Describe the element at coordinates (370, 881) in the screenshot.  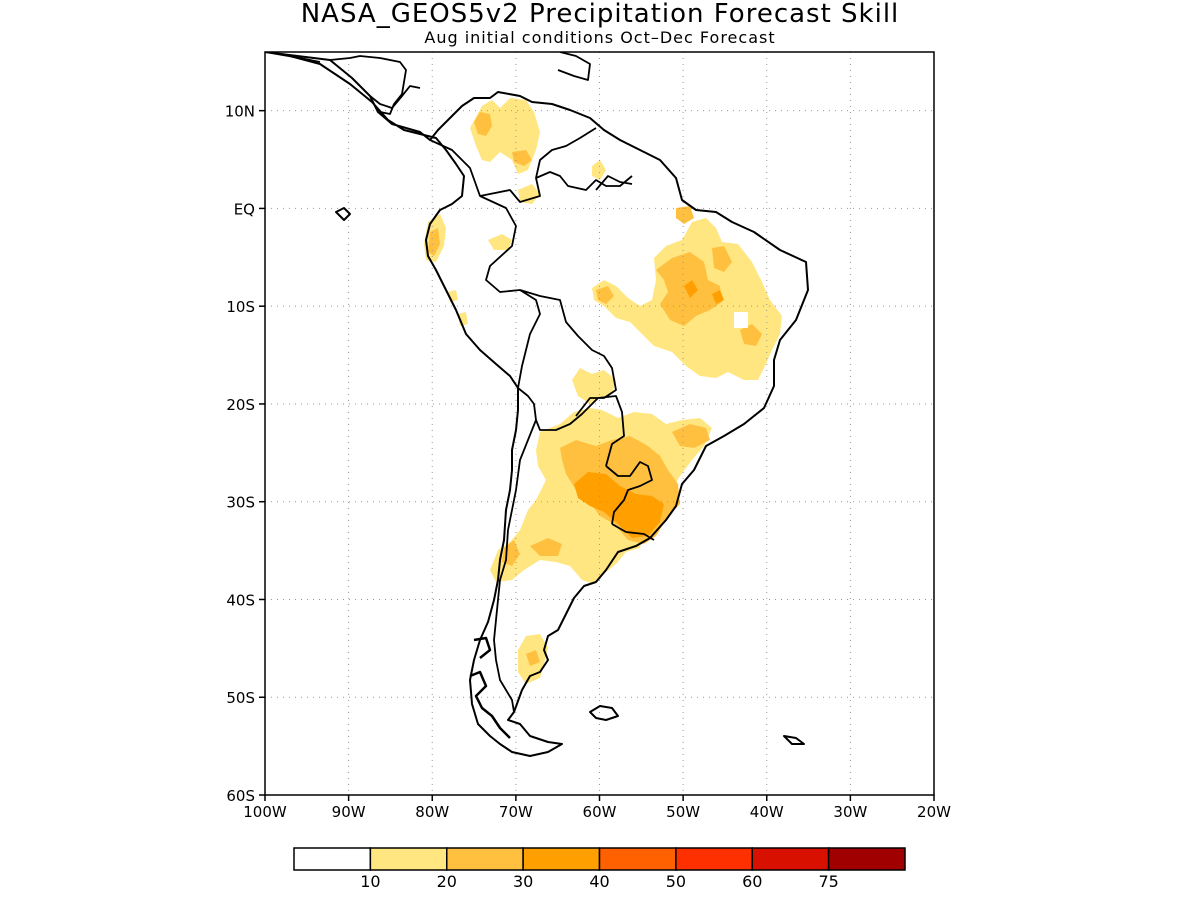
I see `colorbar-label: 10` at that location.